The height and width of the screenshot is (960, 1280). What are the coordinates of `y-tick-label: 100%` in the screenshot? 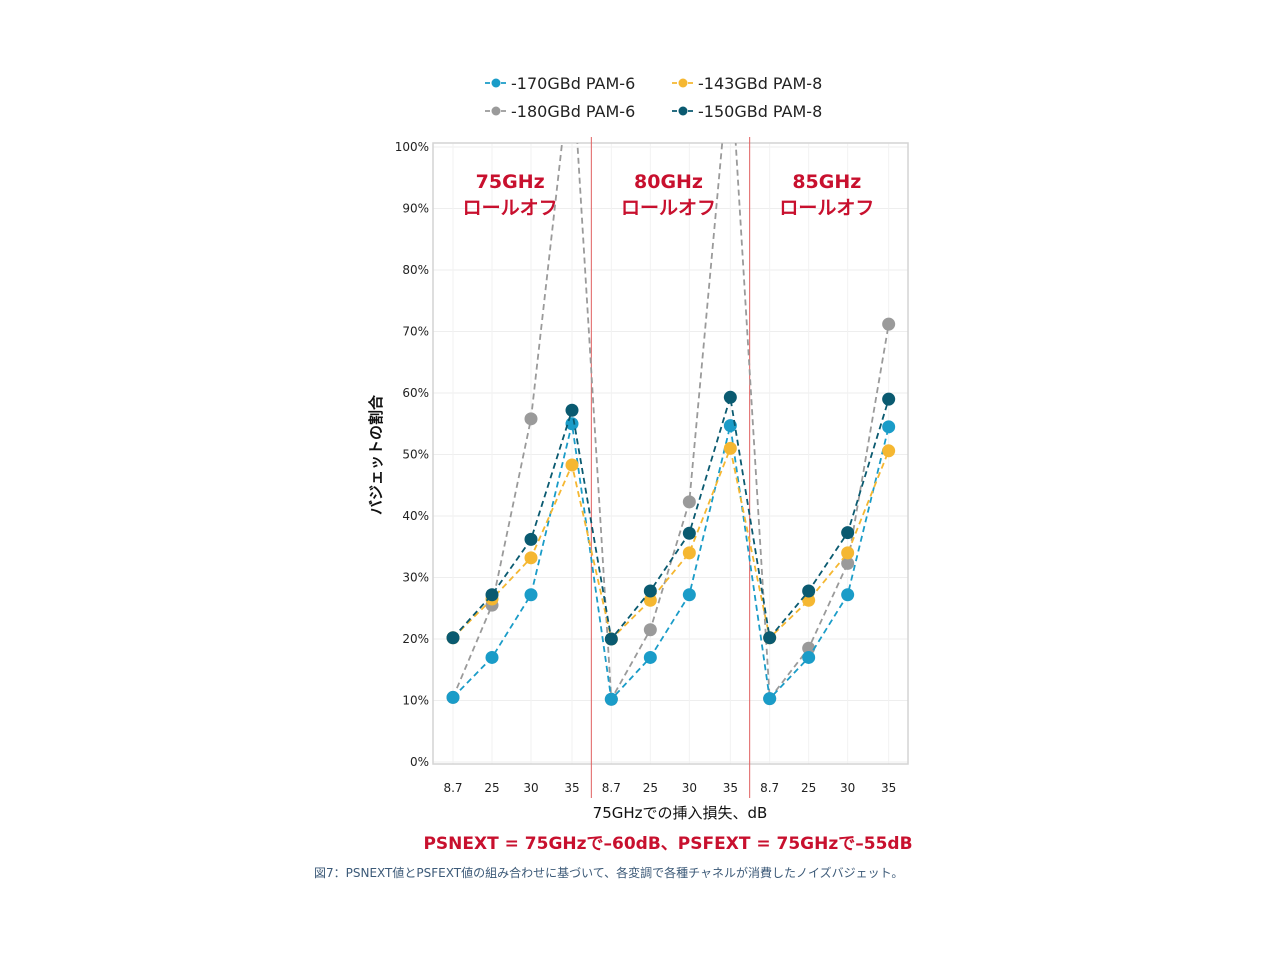 It's located at (412, 147).